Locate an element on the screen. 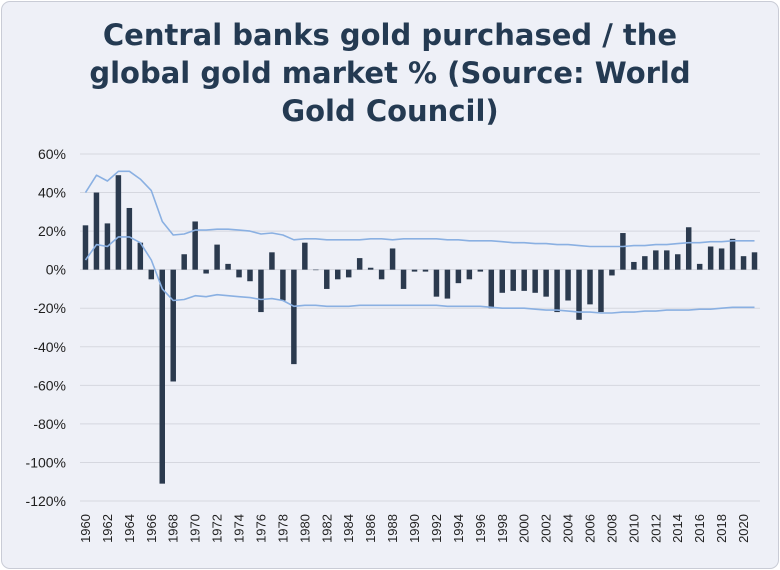 The width and height of the screenshot is (780, 570). y-tick-label: 20% is located at coordinates (52, 231).